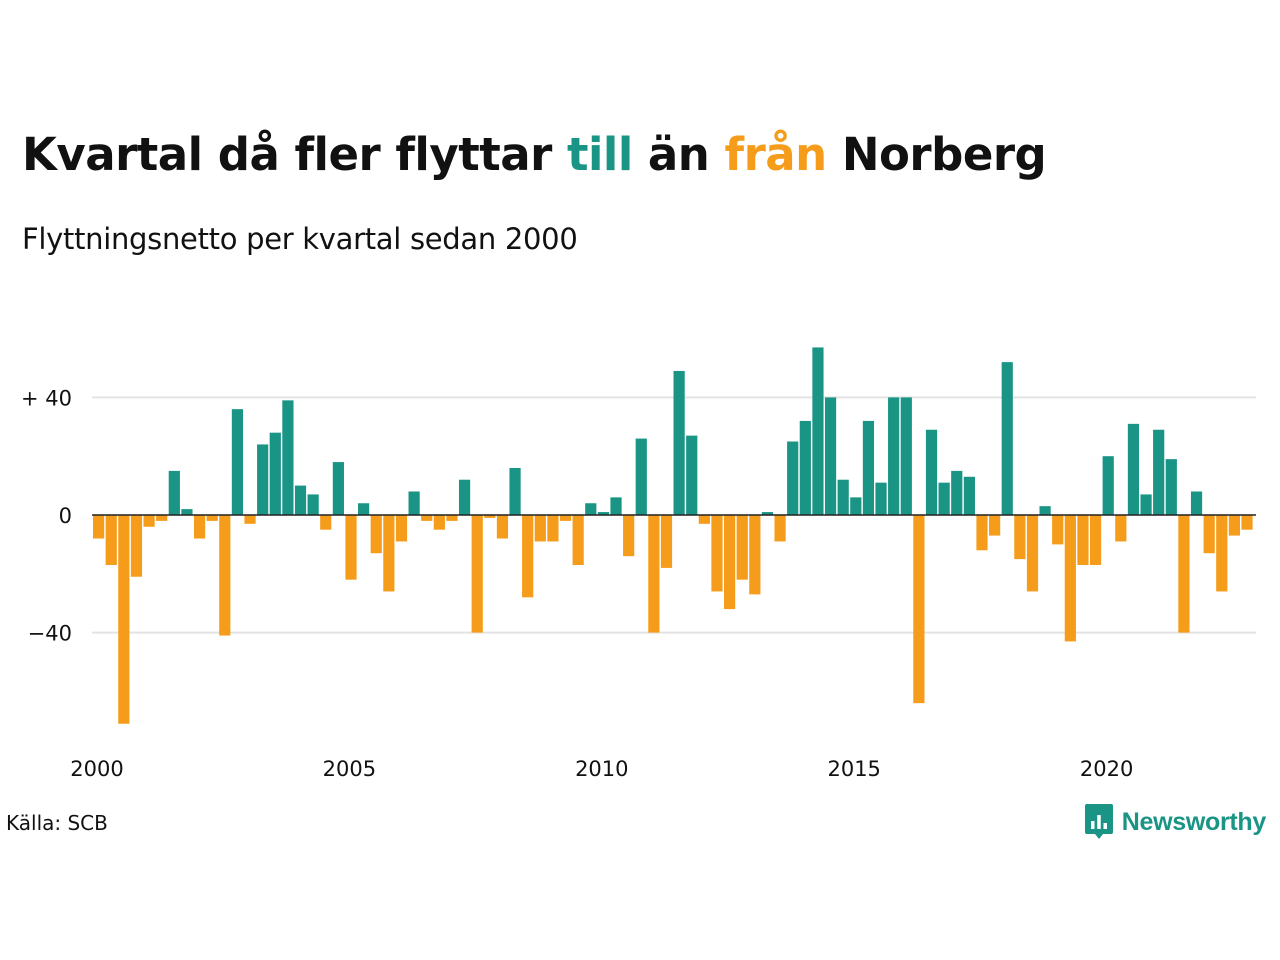 This screenshot has width=1280, height=960. What do you see at coordinates (50, 634) in the screenshot?
I see `y-tick-label: −40` at bounding box center [50, 634].